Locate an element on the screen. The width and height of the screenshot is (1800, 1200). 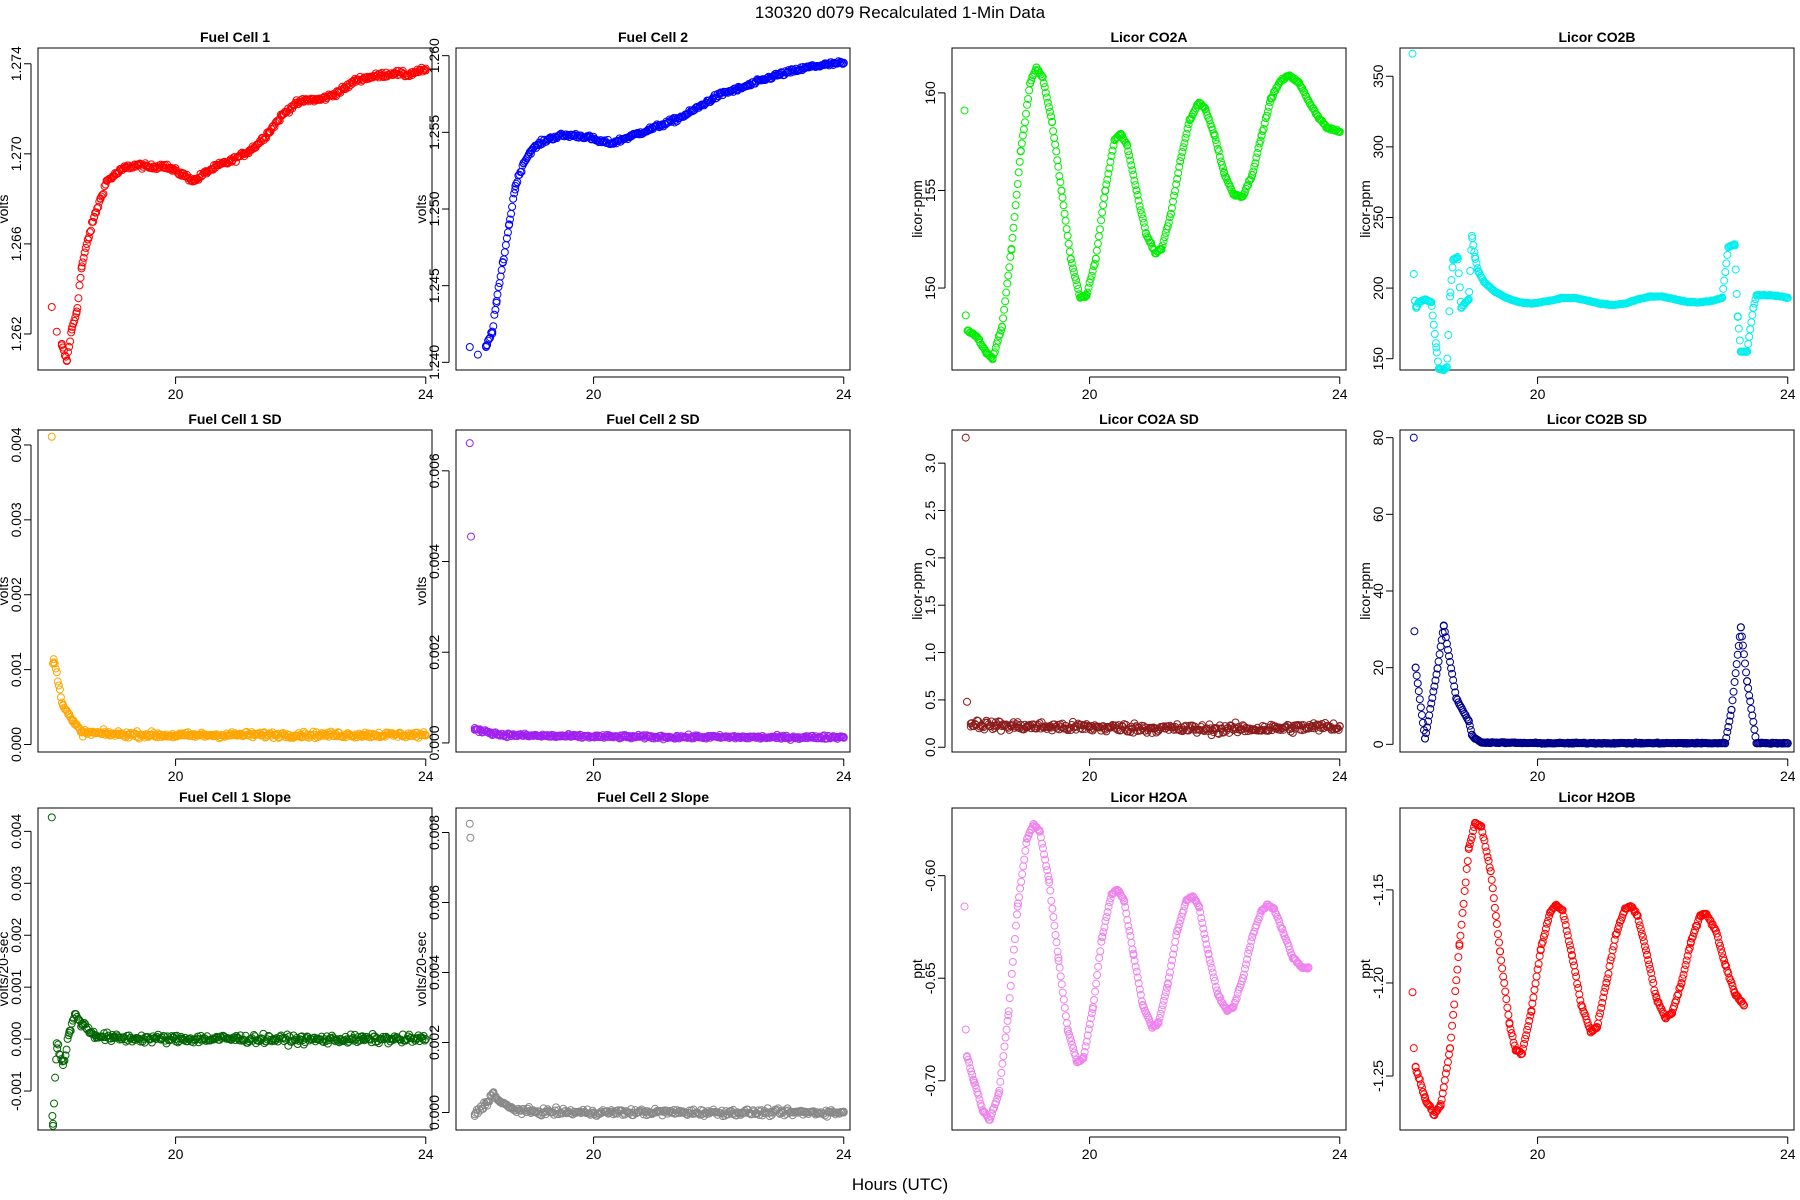
x-tick-label: 24 is located at coordinates (1340, 394).